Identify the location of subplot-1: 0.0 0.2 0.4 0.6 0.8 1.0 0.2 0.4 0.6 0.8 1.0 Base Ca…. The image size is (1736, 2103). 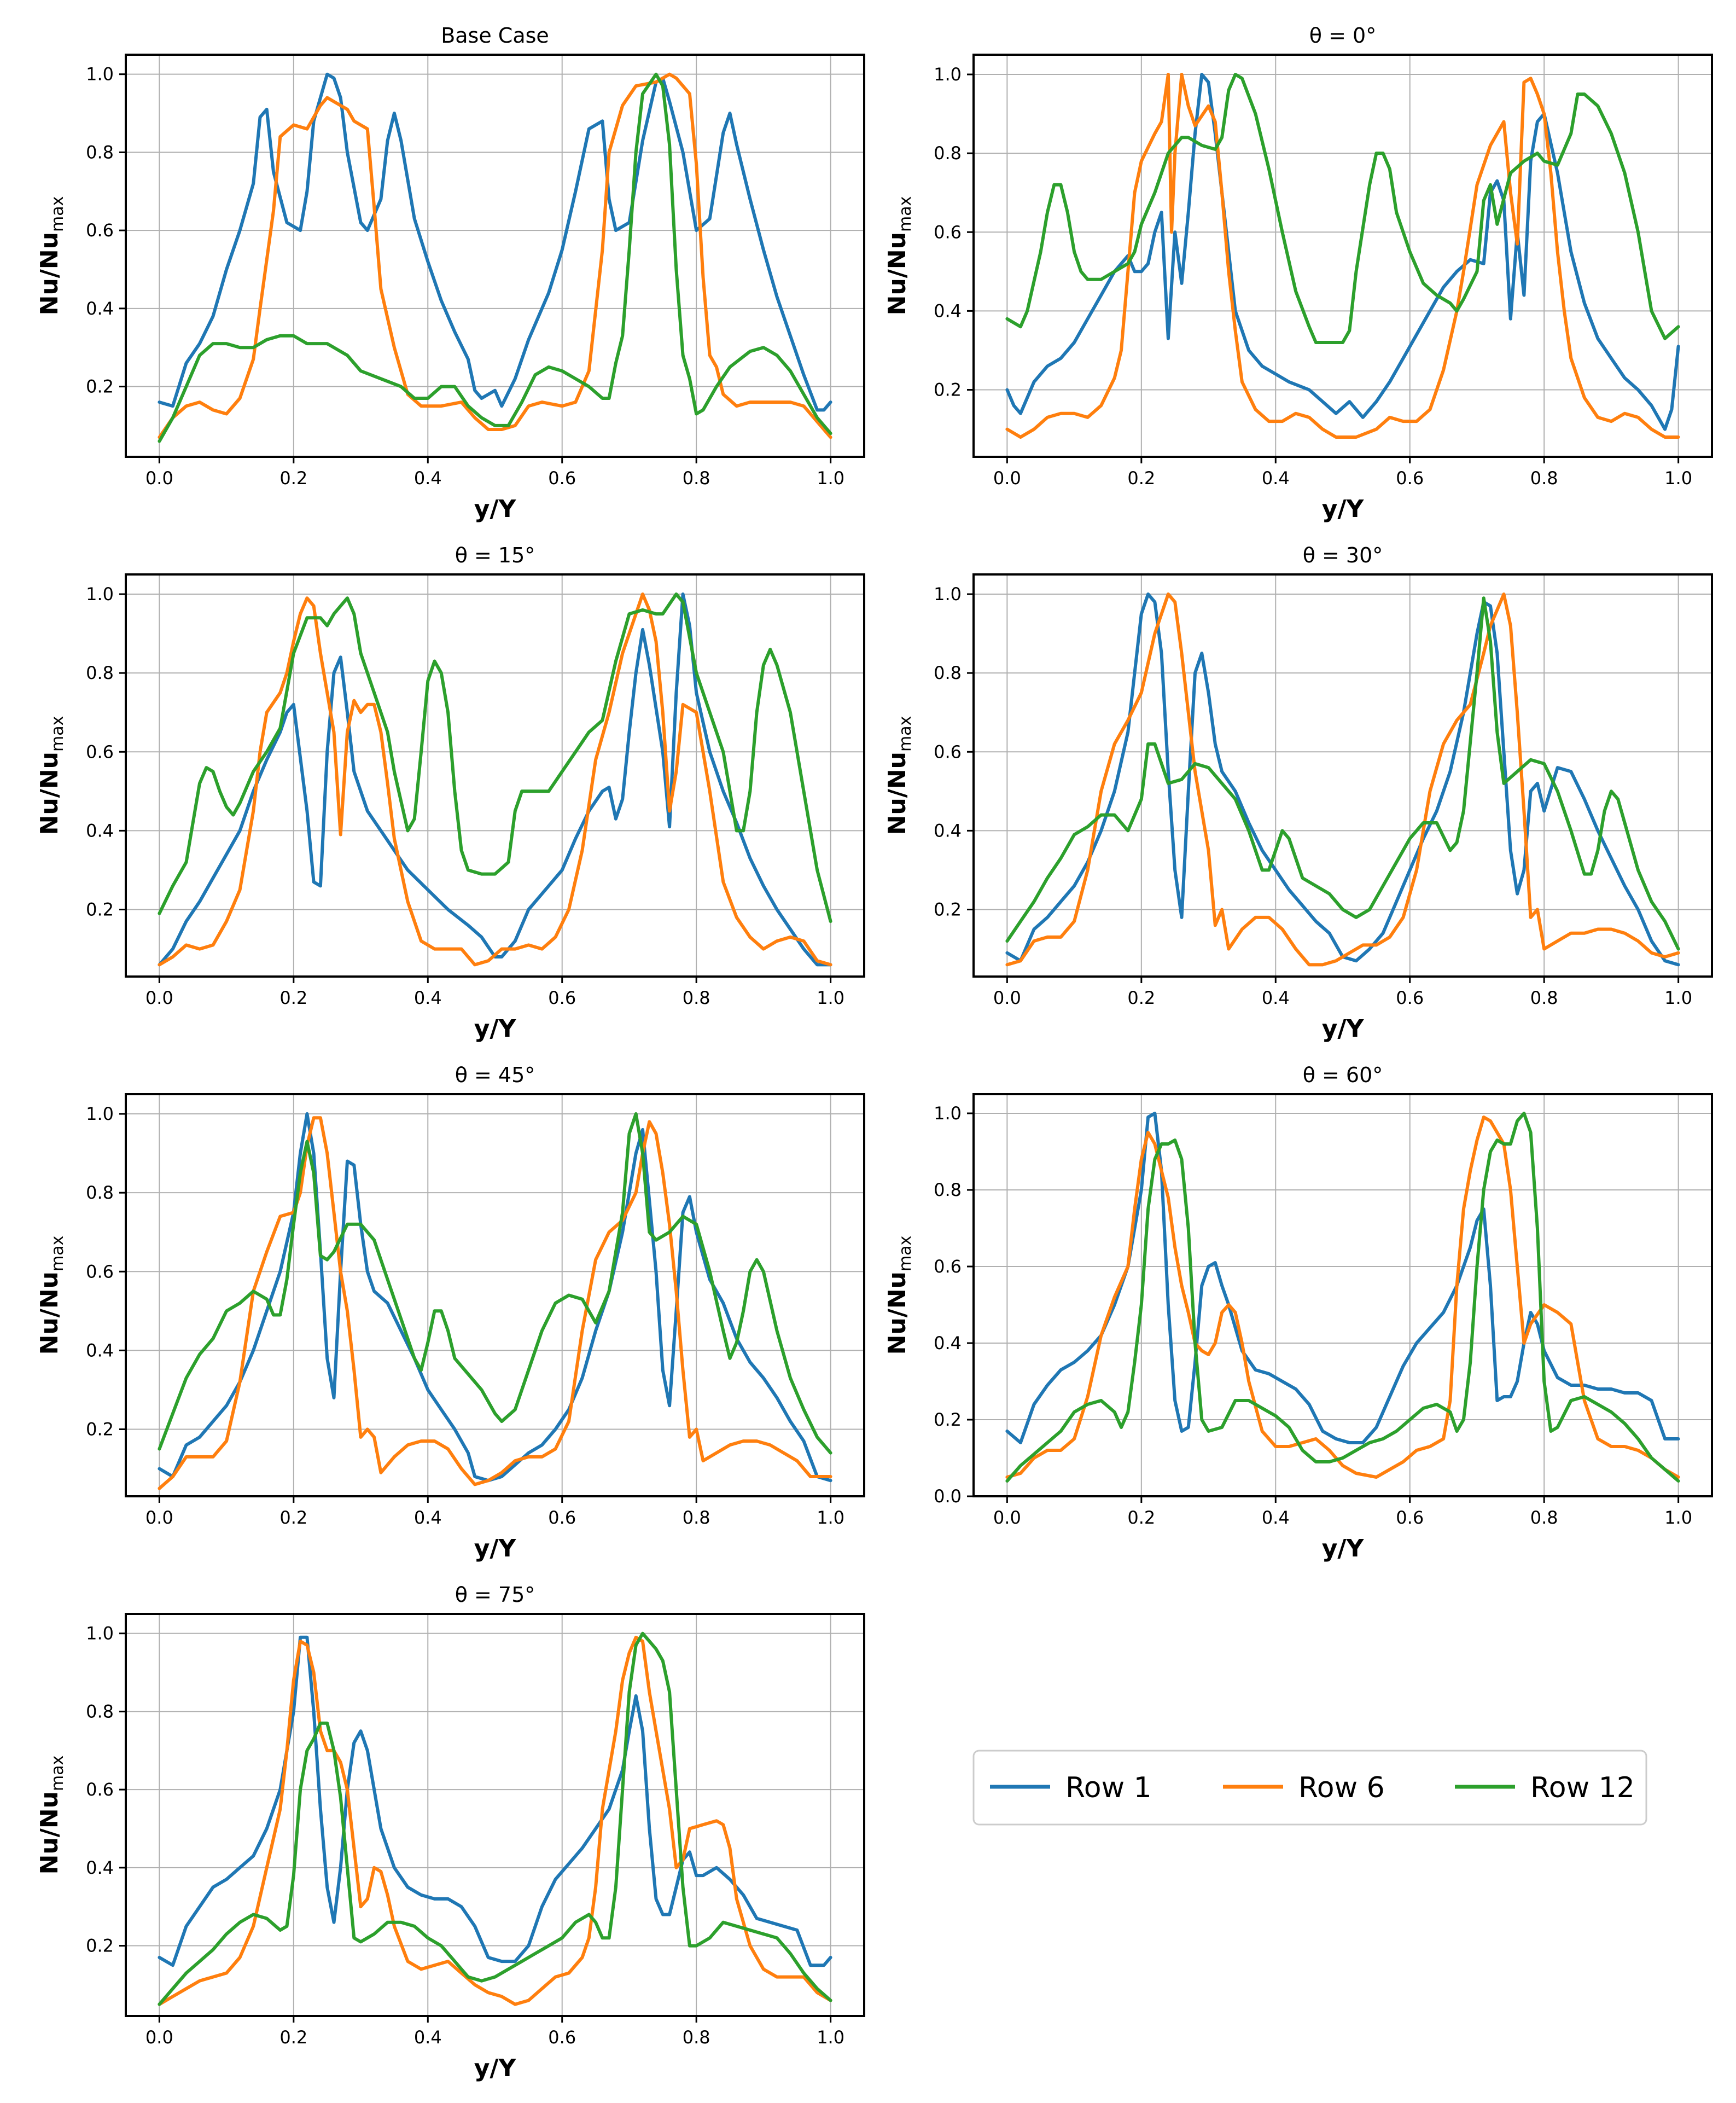
(450, 273).